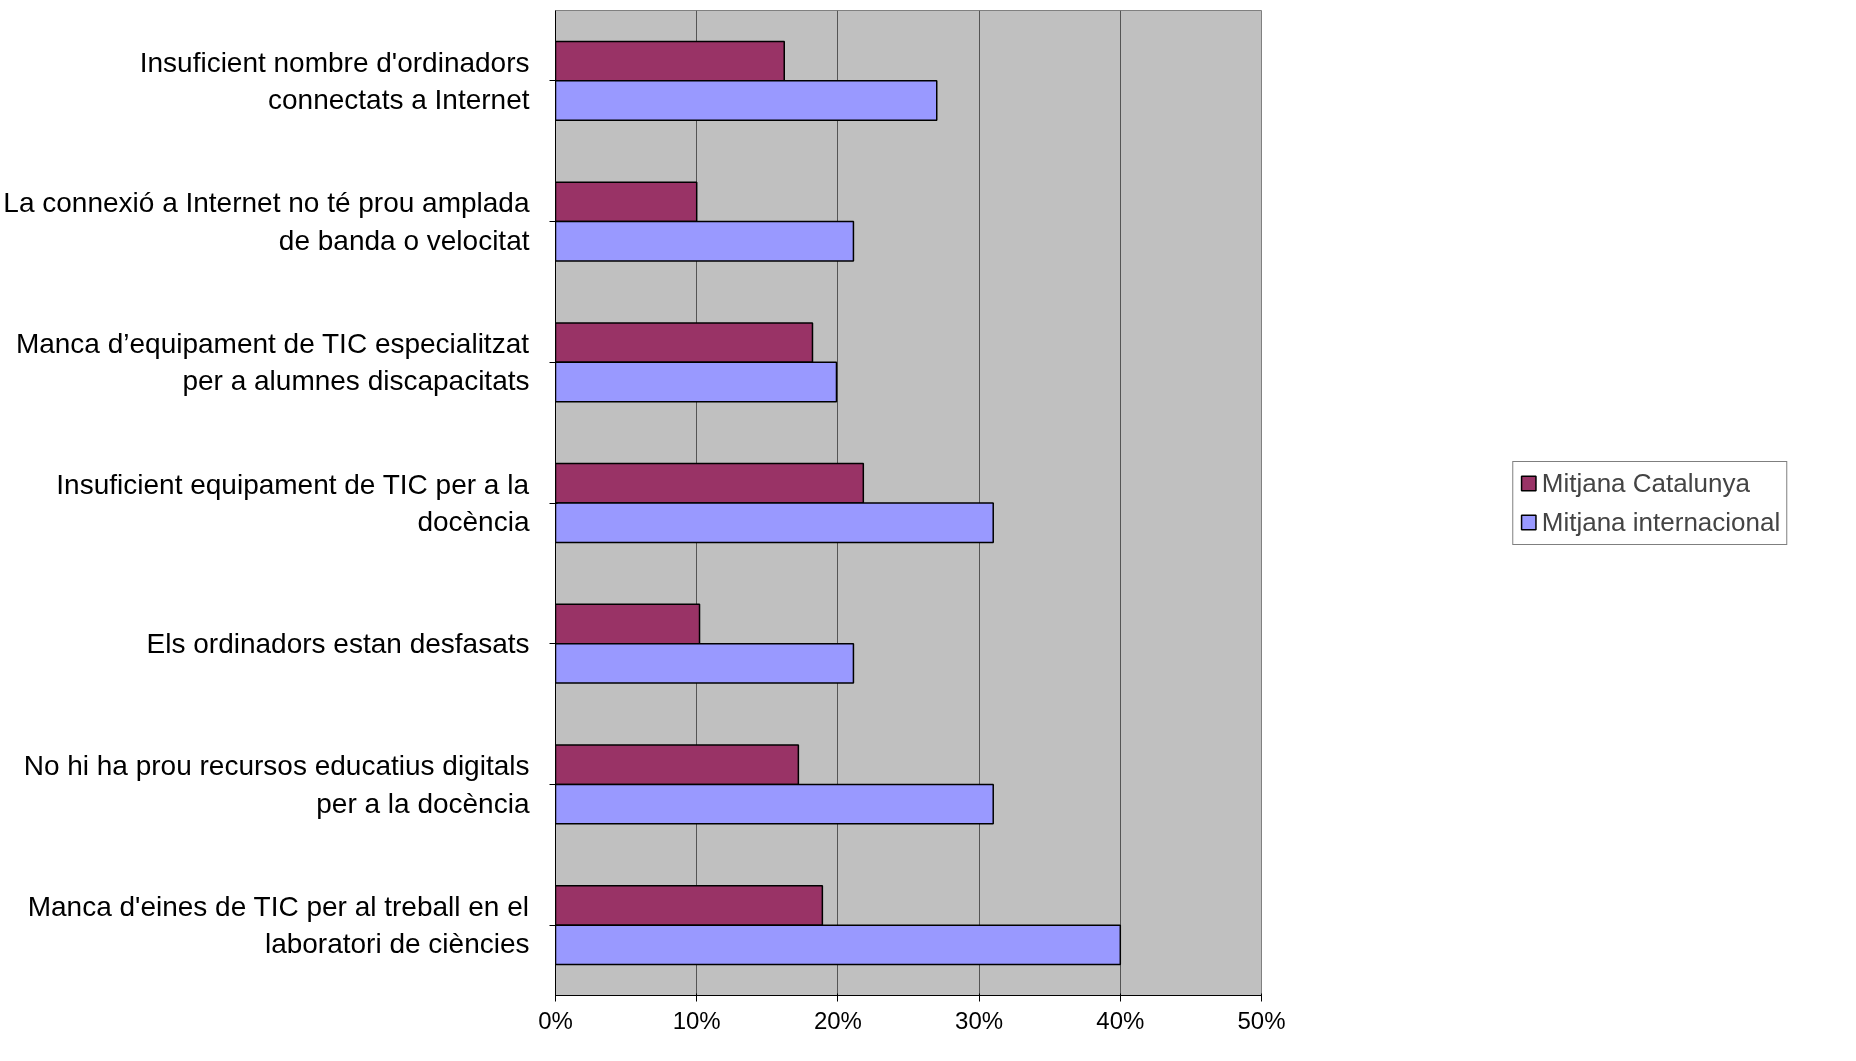  Describe the element at coordinates (334, 80) in the screenshot. I see `y-tick-label: Insuficient nombre d'ordinadors connectats a Internet` at that location.